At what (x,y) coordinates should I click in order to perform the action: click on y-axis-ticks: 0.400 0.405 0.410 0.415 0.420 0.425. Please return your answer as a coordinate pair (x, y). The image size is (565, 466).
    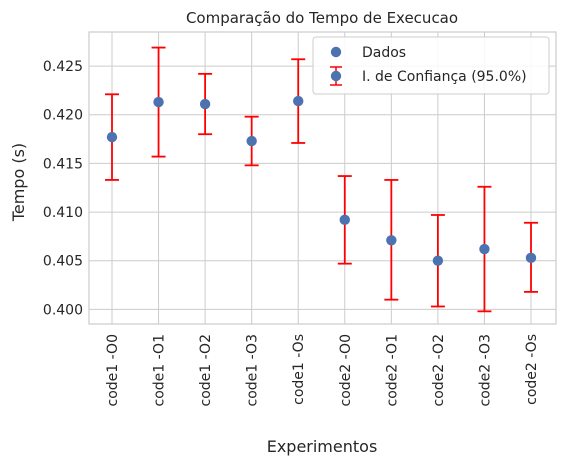
    Looking at the image, I should click on (63, 188).